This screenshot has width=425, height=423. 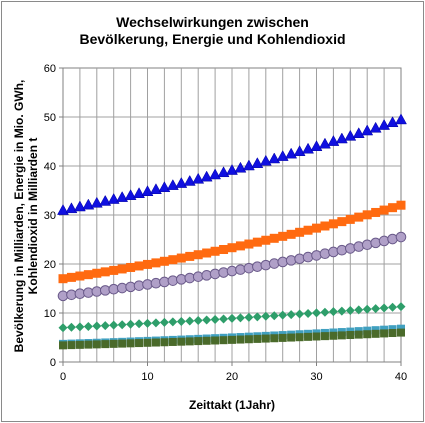 I want to click on y-tick-label: 30, so click(x=50, y=216).